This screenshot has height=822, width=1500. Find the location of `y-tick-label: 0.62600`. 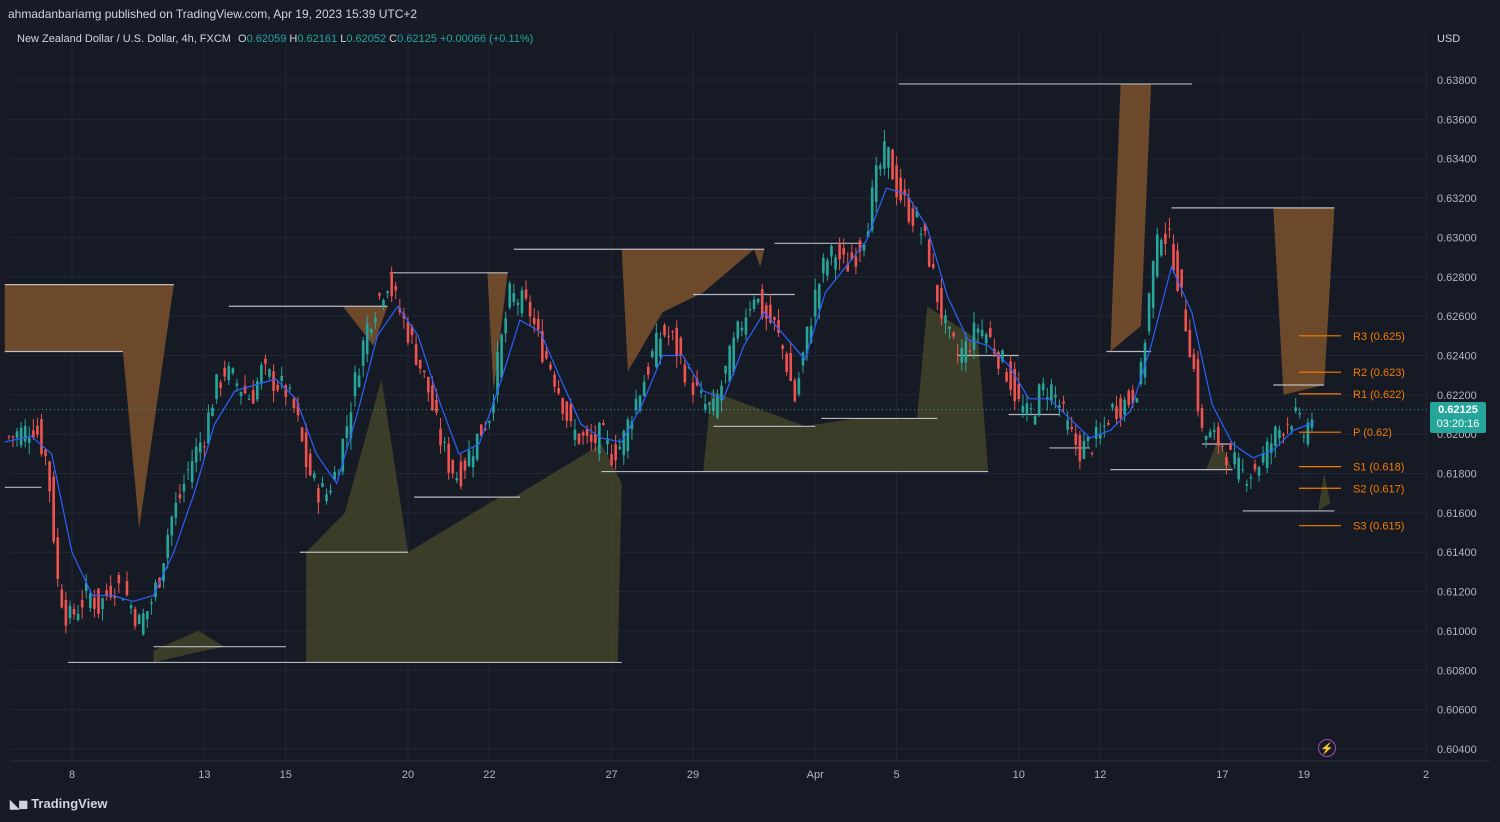

y-tick-label: 0.62600 is located at coordinates (1457, 317).